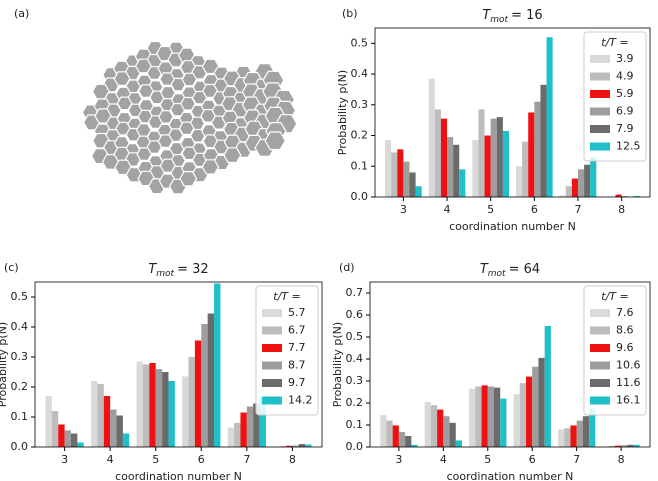  What do you see at coordinates (510, 270) in the screenshot?
I see `chart-title: Tmot = 64` at bounding box center [510, 270].